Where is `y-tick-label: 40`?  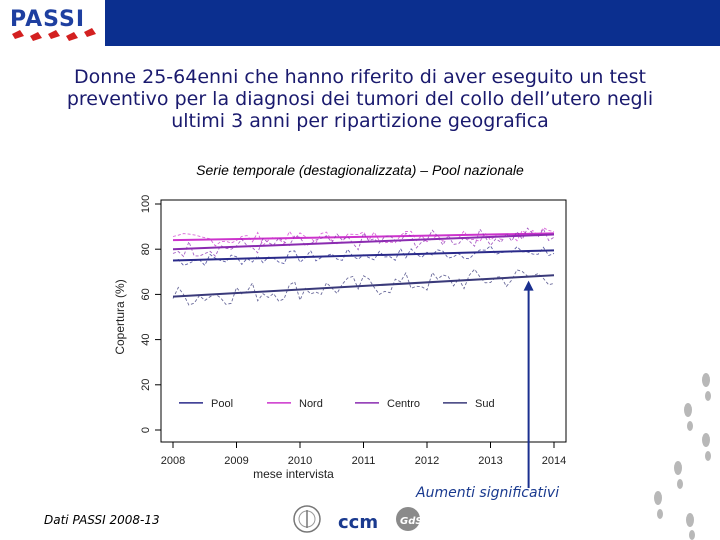
y-tick-label: 40 is located at coordinates (146, 339).